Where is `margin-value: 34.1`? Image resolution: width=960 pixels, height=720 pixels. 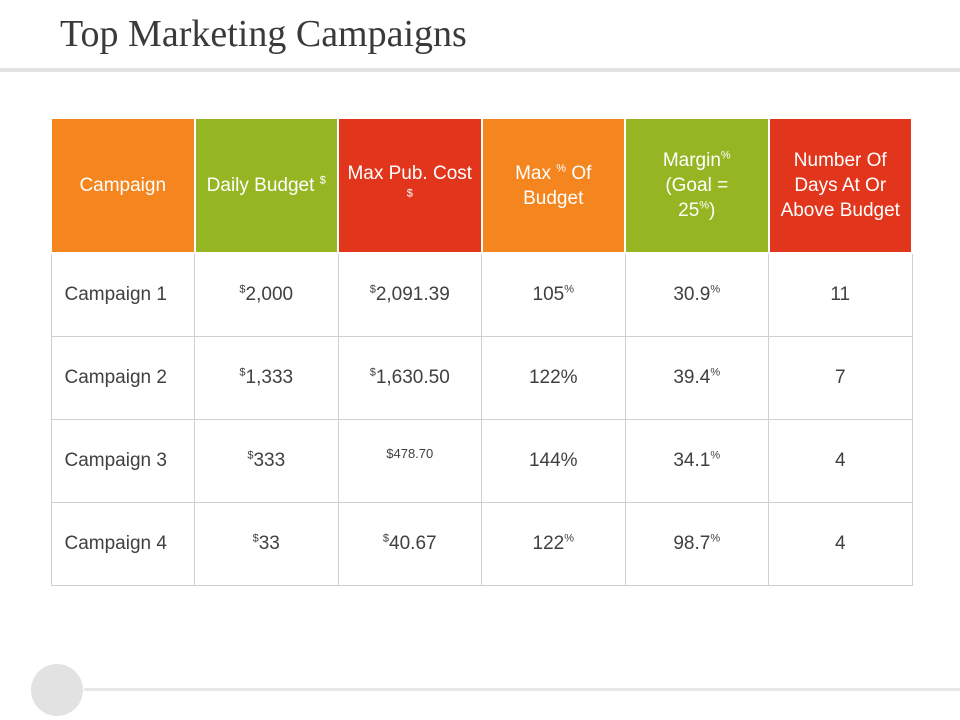
margin-value: 34.1 is located at coordinates (692, 460).